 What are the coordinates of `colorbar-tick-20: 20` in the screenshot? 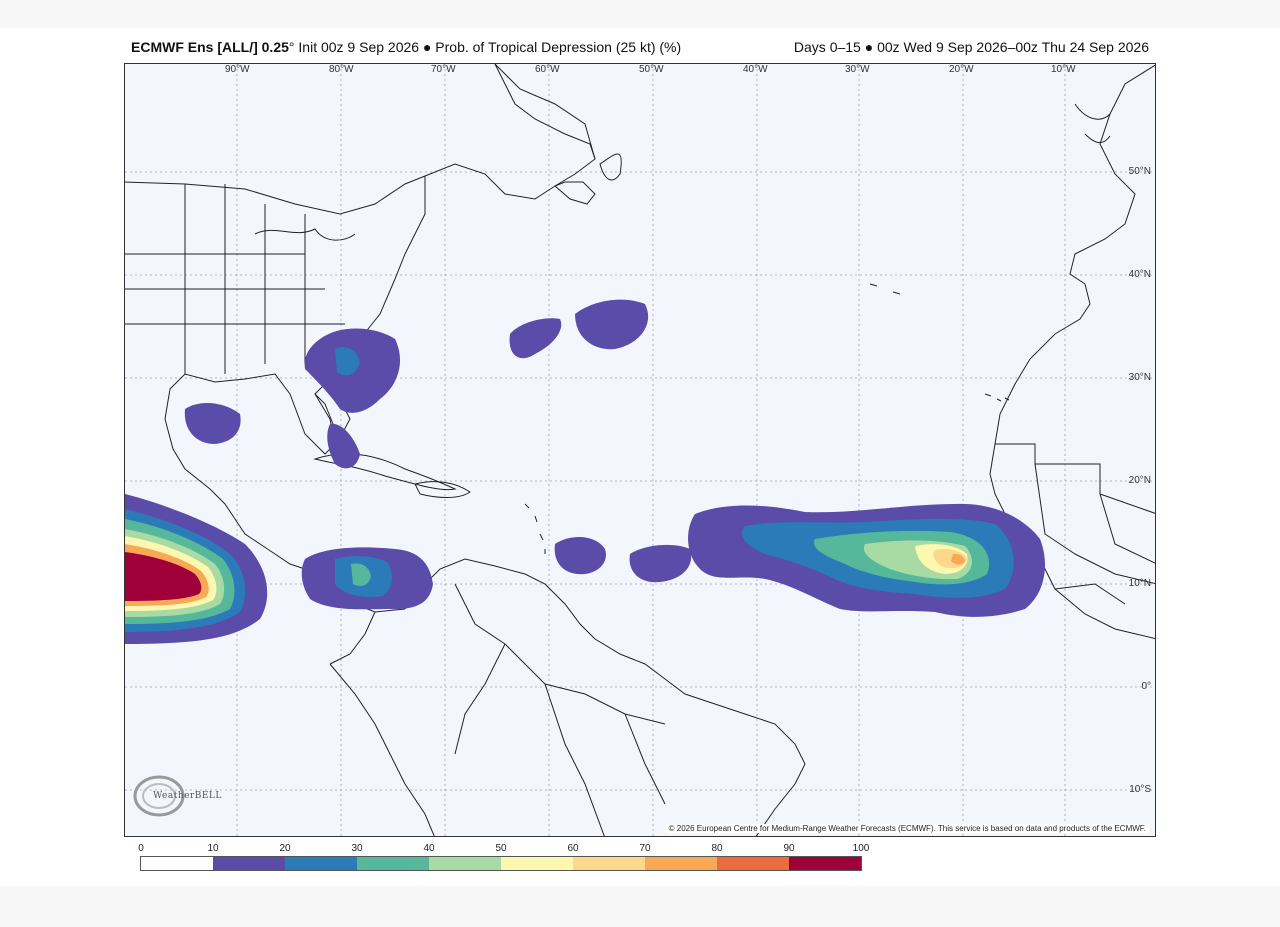 It's located at (285, 848).